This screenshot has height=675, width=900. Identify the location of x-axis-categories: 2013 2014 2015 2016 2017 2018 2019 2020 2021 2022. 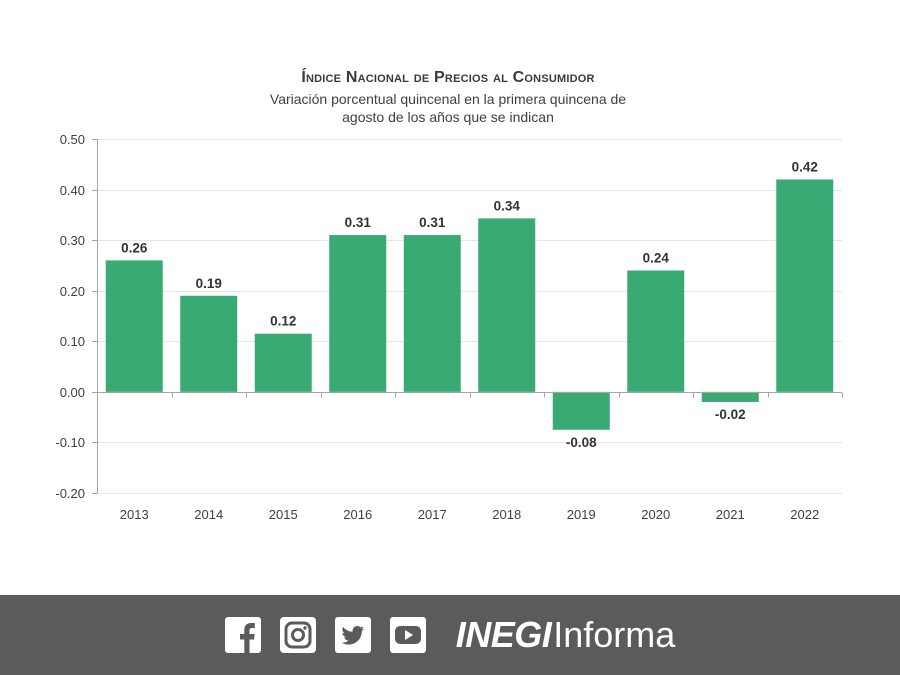
(469, 514).